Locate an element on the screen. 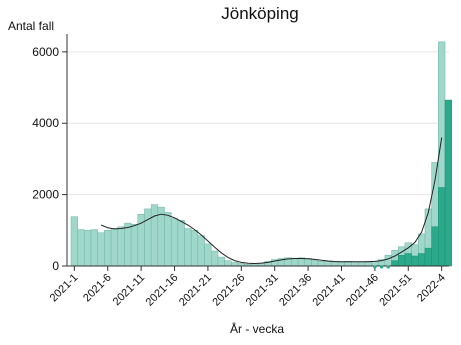 The image size is (461, 345). y-tick-label-3: 6000 is located at coordinates (45, 52).